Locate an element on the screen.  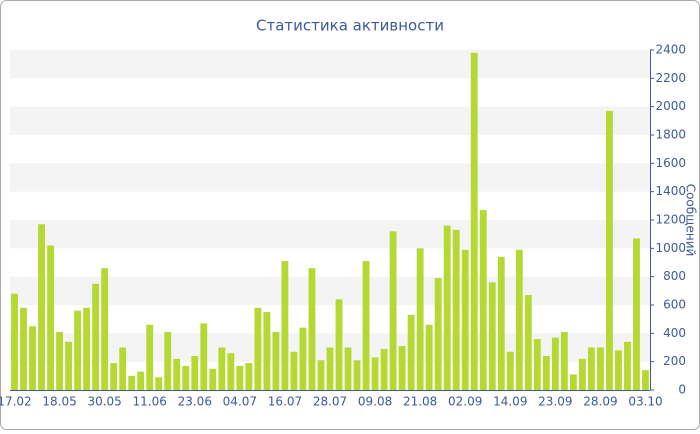
x-tick-label: 28.07 is located at coordinates (330, 402).